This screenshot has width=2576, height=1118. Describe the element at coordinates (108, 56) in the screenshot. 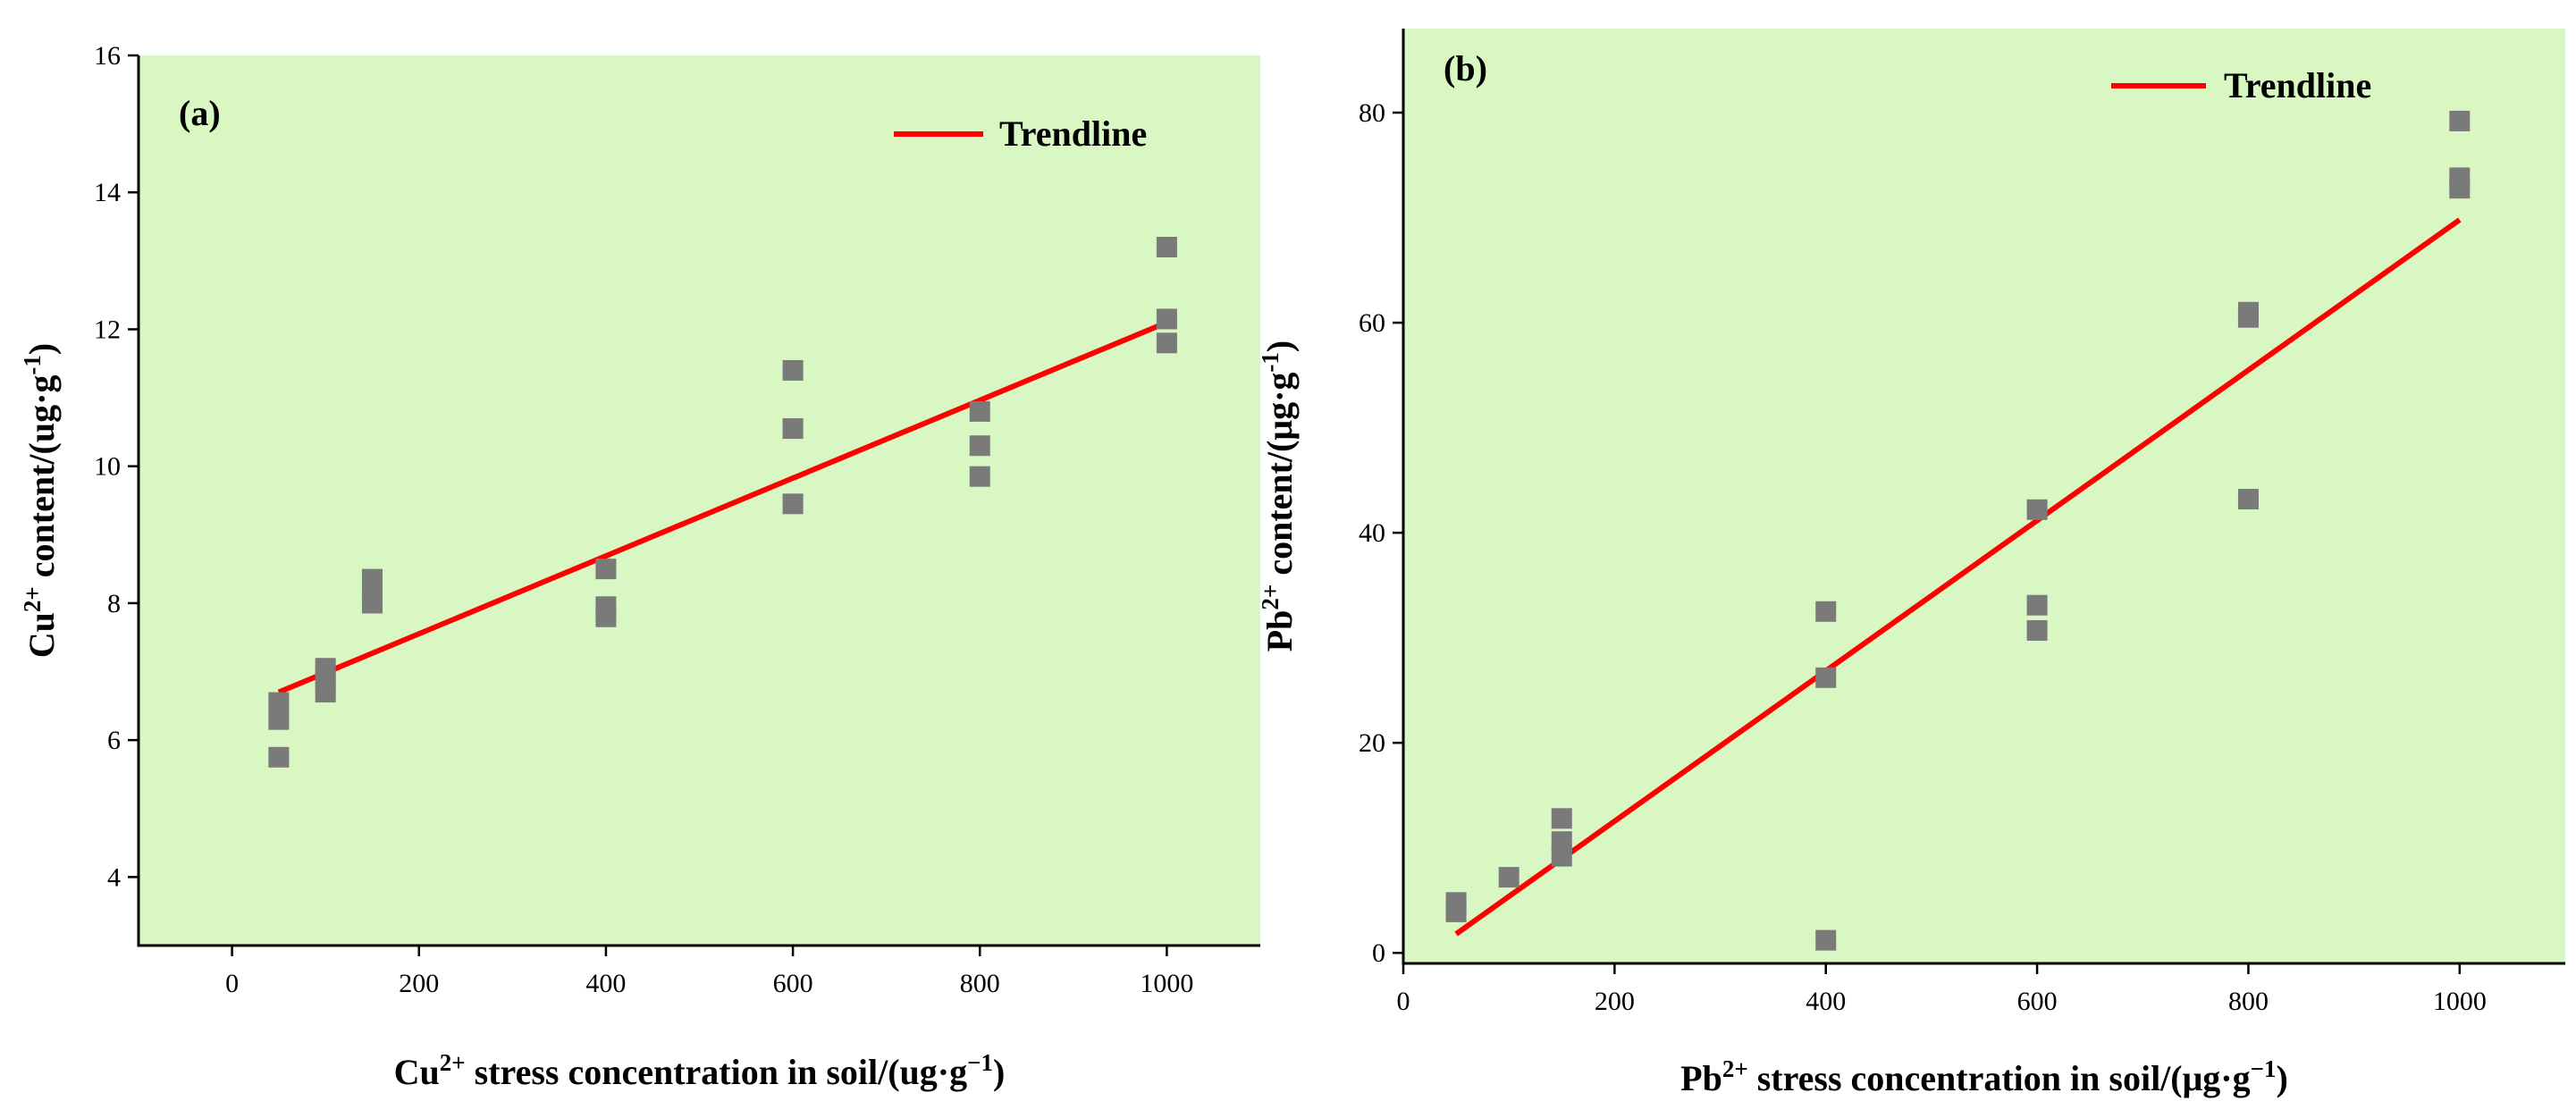

I see `y-tick-label: 16` at that location.